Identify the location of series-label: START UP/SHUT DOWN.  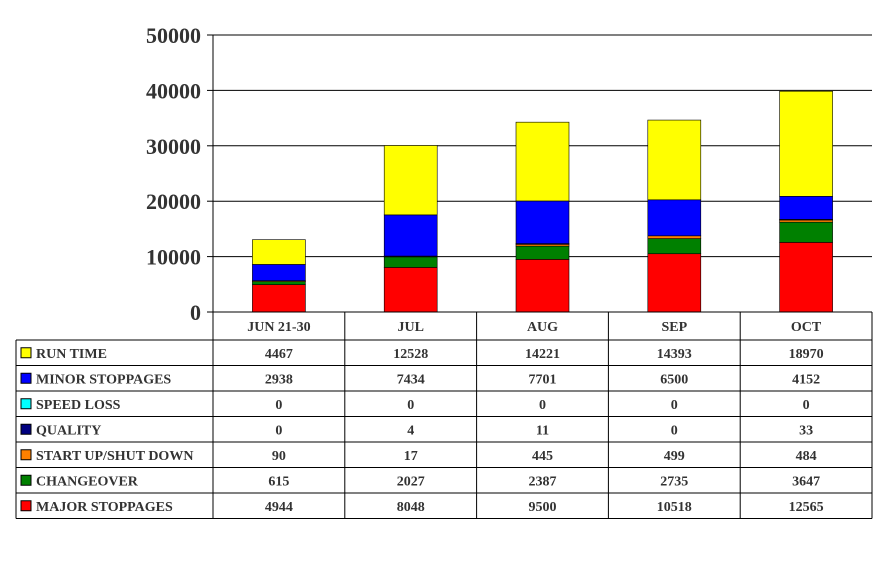
(114, 456).